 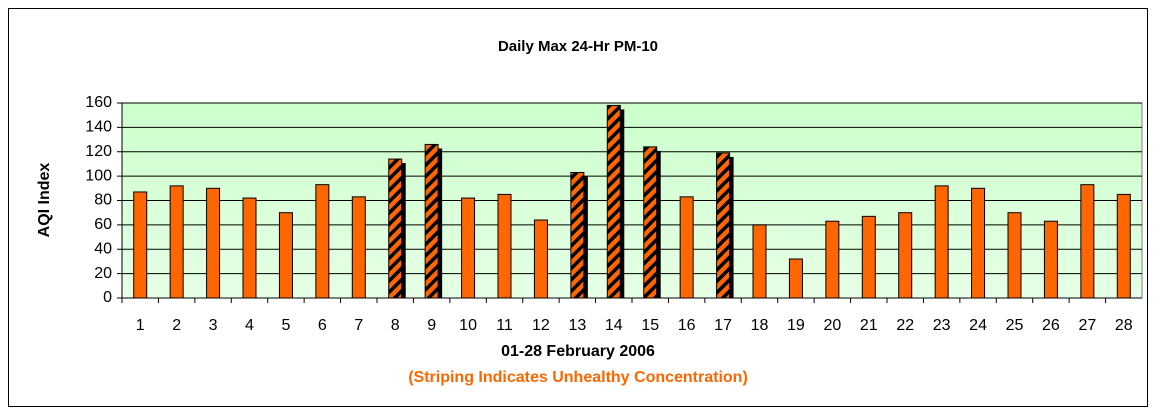 What do you see at coordinates (578, 46) in the screenshot?
I see `chart-title: Daily Max 24-Hr PM-10` at bounding box center [578, 46].